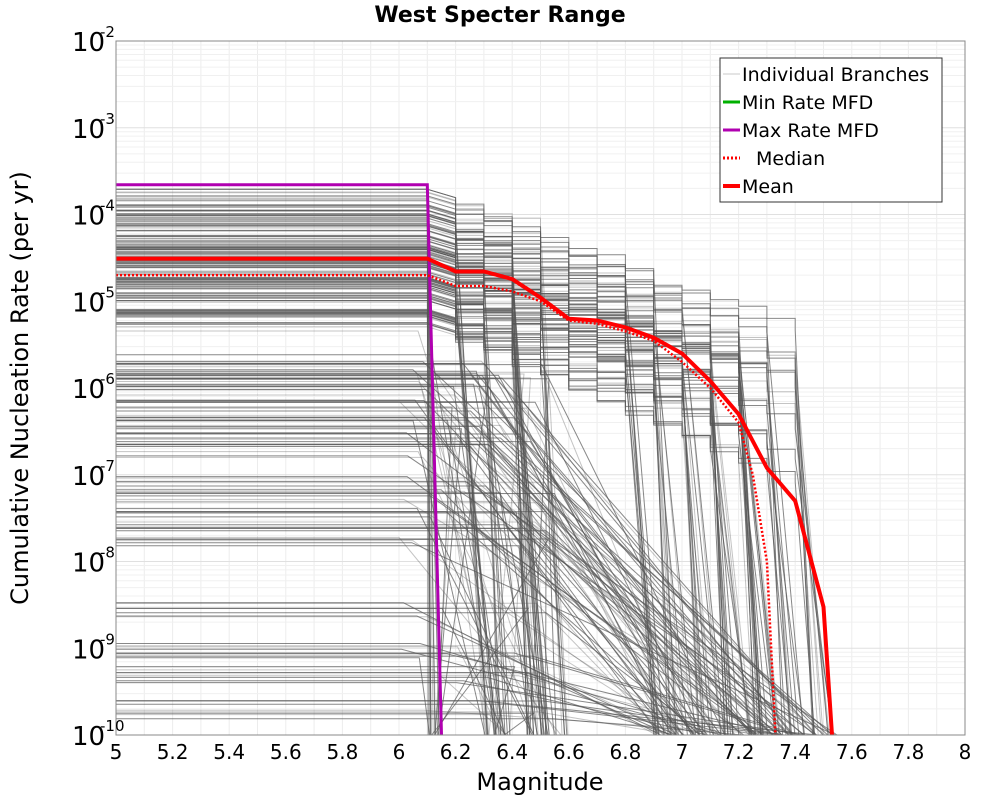 The image size is (1000, 800). What do you see at coordinates (790, 159) in the screenshot?
I see `legend-label: Median` at bounding box center [790, 159].